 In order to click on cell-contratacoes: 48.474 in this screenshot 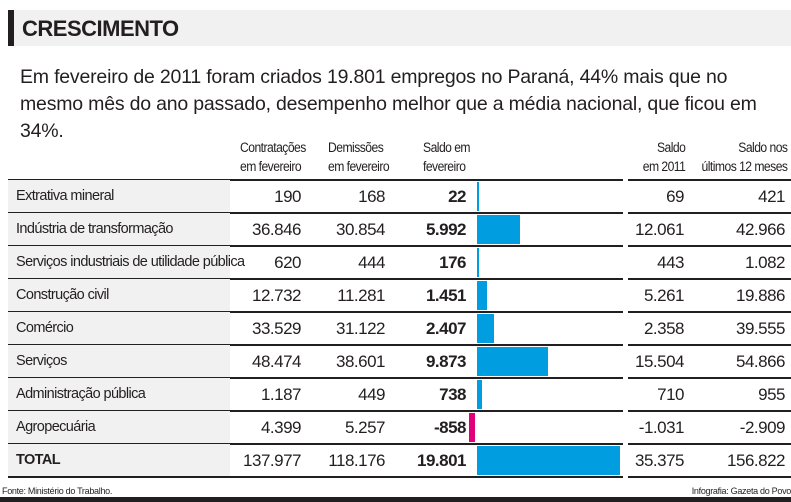, I will do `click(277, 361)`.